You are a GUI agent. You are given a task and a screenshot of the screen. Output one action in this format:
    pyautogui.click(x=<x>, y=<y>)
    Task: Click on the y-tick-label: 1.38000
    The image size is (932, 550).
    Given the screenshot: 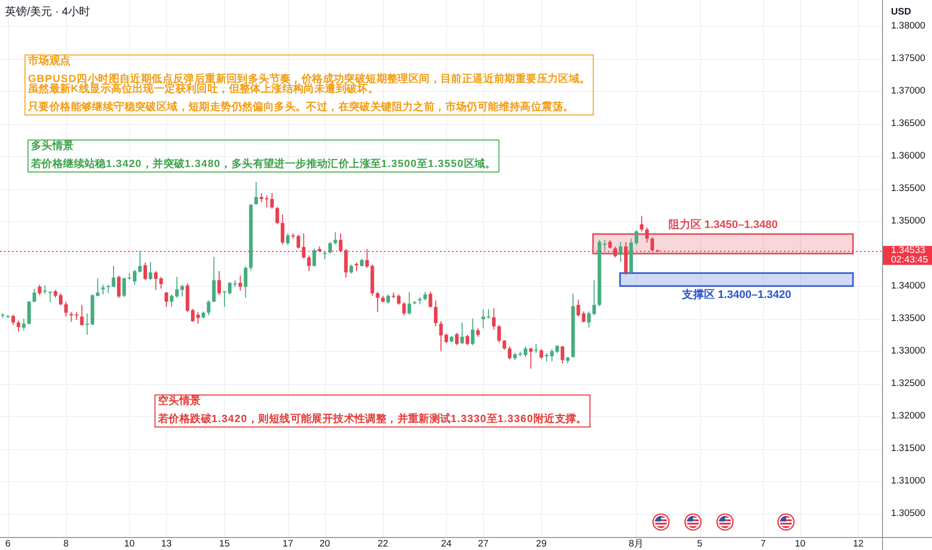 What is the action you would take?
    pyautogui.click(x=908, y=26)
    